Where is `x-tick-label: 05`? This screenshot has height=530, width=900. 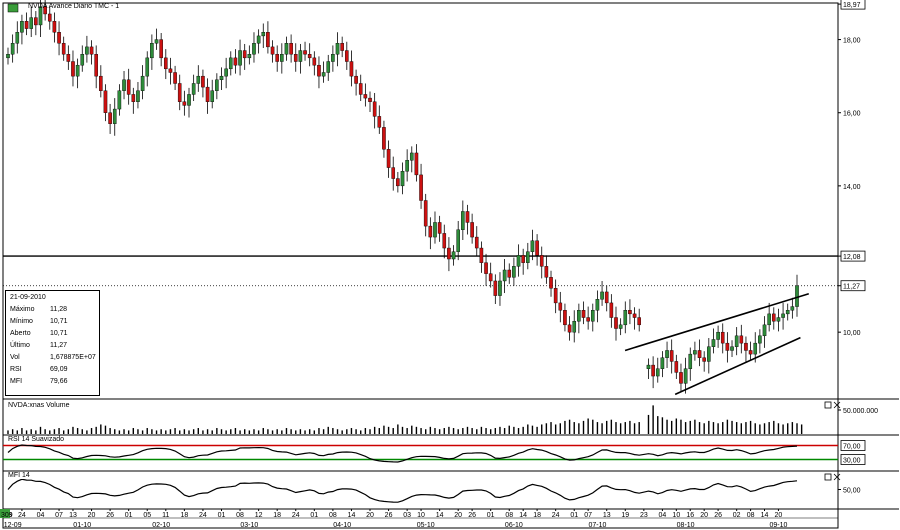
x-tick-label: 05 is located at coordinates (147, 515).